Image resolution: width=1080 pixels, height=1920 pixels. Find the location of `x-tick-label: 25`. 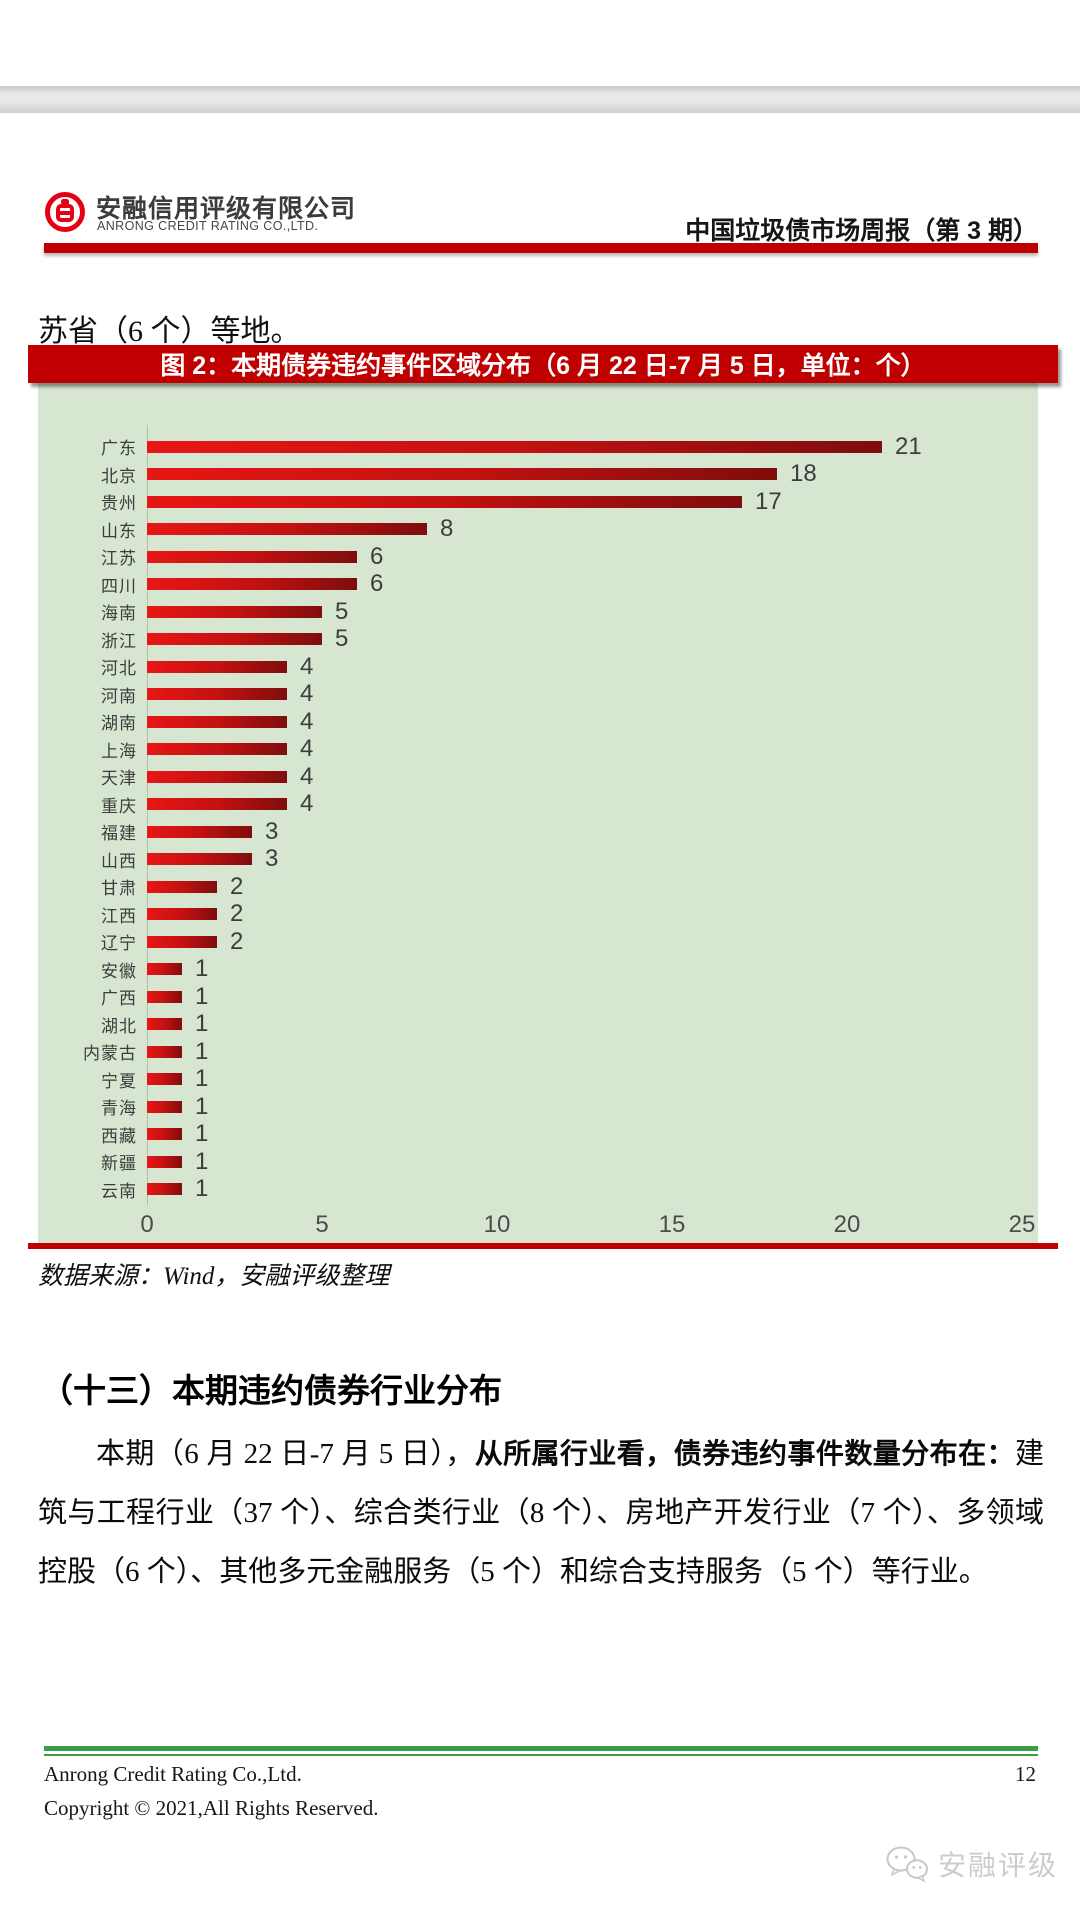

x-tick-label: 25 is located at coordinates (1022, 1224).